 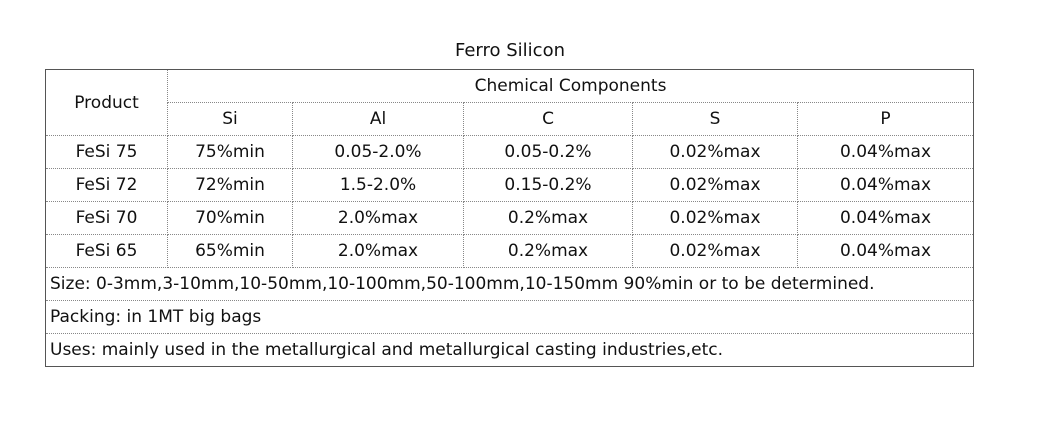 I want to click on component-value: 0.05-2.0%, so click(x=378, y=152).